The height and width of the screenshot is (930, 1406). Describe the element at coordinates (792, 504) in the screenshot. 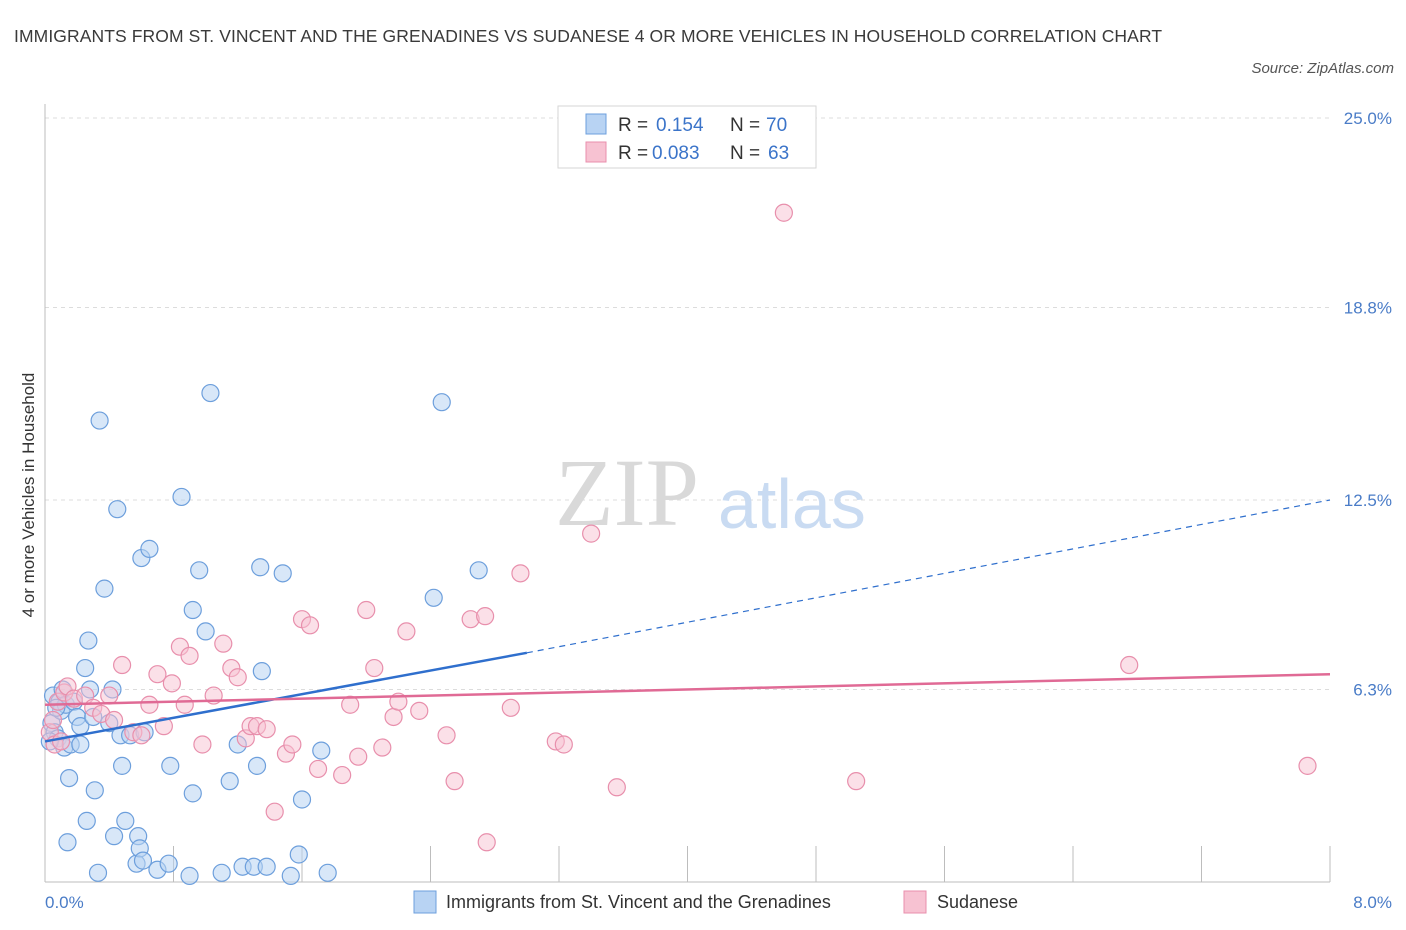

I see `watermark-atlas: atlas` at that location.